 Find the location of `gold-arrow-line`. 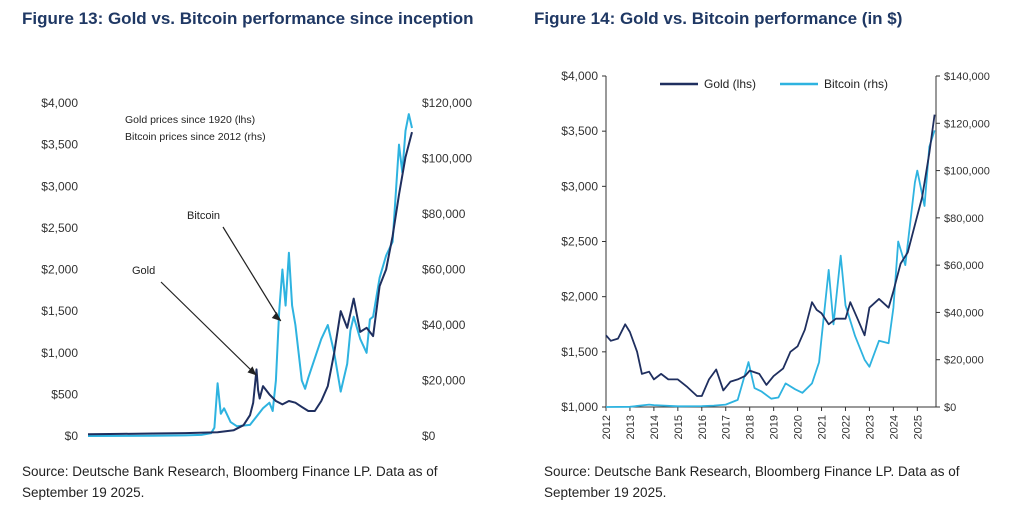

gold-arrow-line is located at coordinates (208, 328).